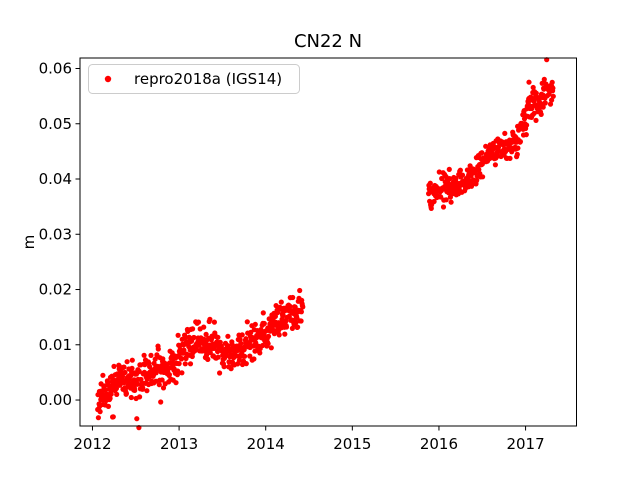 Image resolution: width=640 pixels, height=484 pixels. I want to click on y-axis-tick-labels: 0.00 0.01 0.02 0.03 0.04 0.05 0.06, so click(55, 235).